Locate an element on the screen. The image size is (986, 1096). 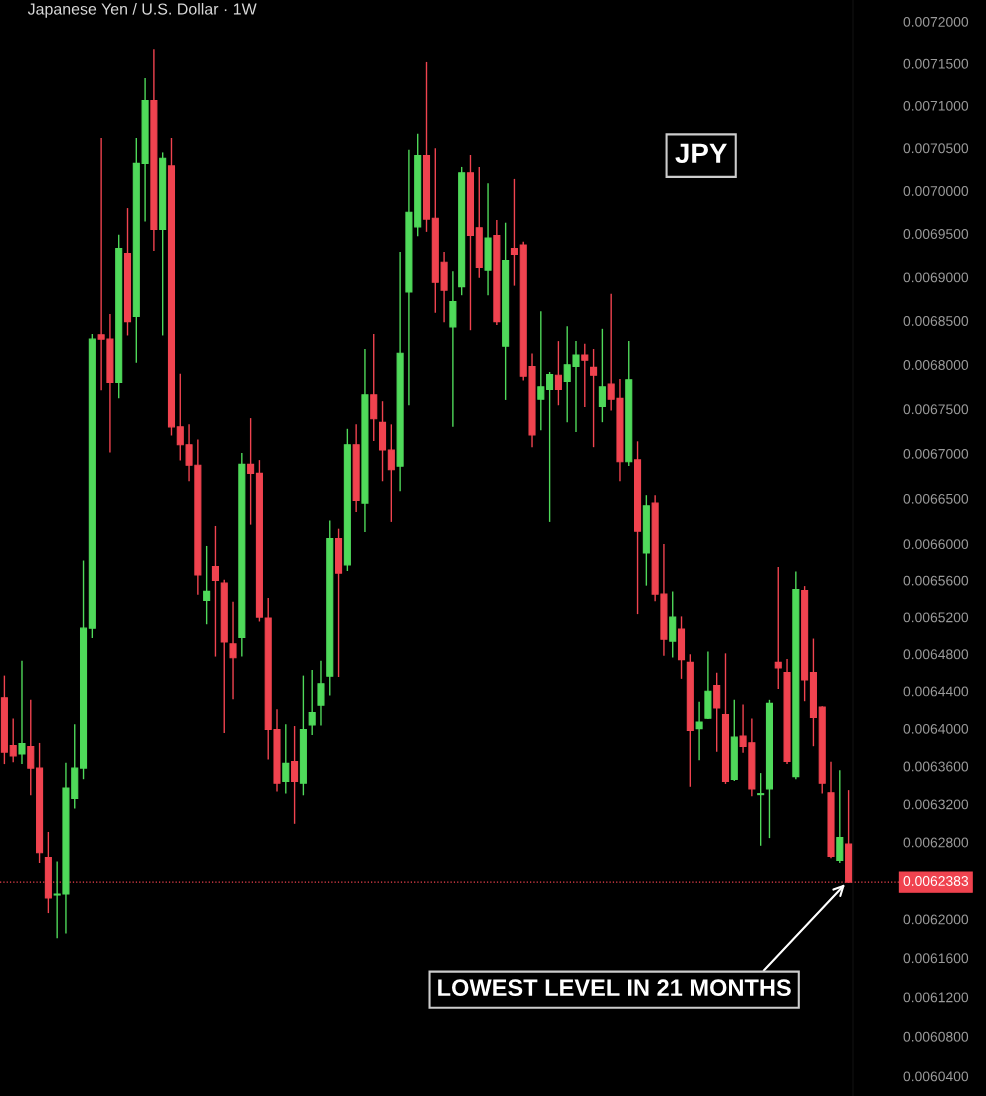
y-tick-label: 0.0065600 is located at coordinates (936, 580).